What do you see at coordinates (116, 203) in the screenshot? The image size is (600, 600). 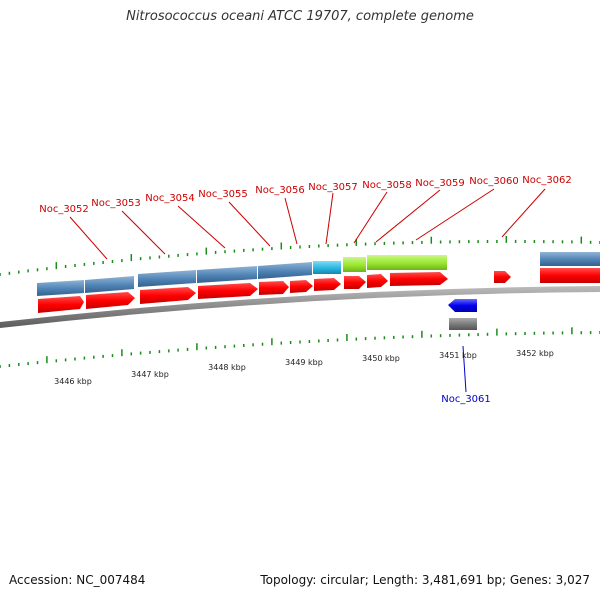 I see `gene-label-noc-3053: Noc_3053` at bounding box center [116, 203].